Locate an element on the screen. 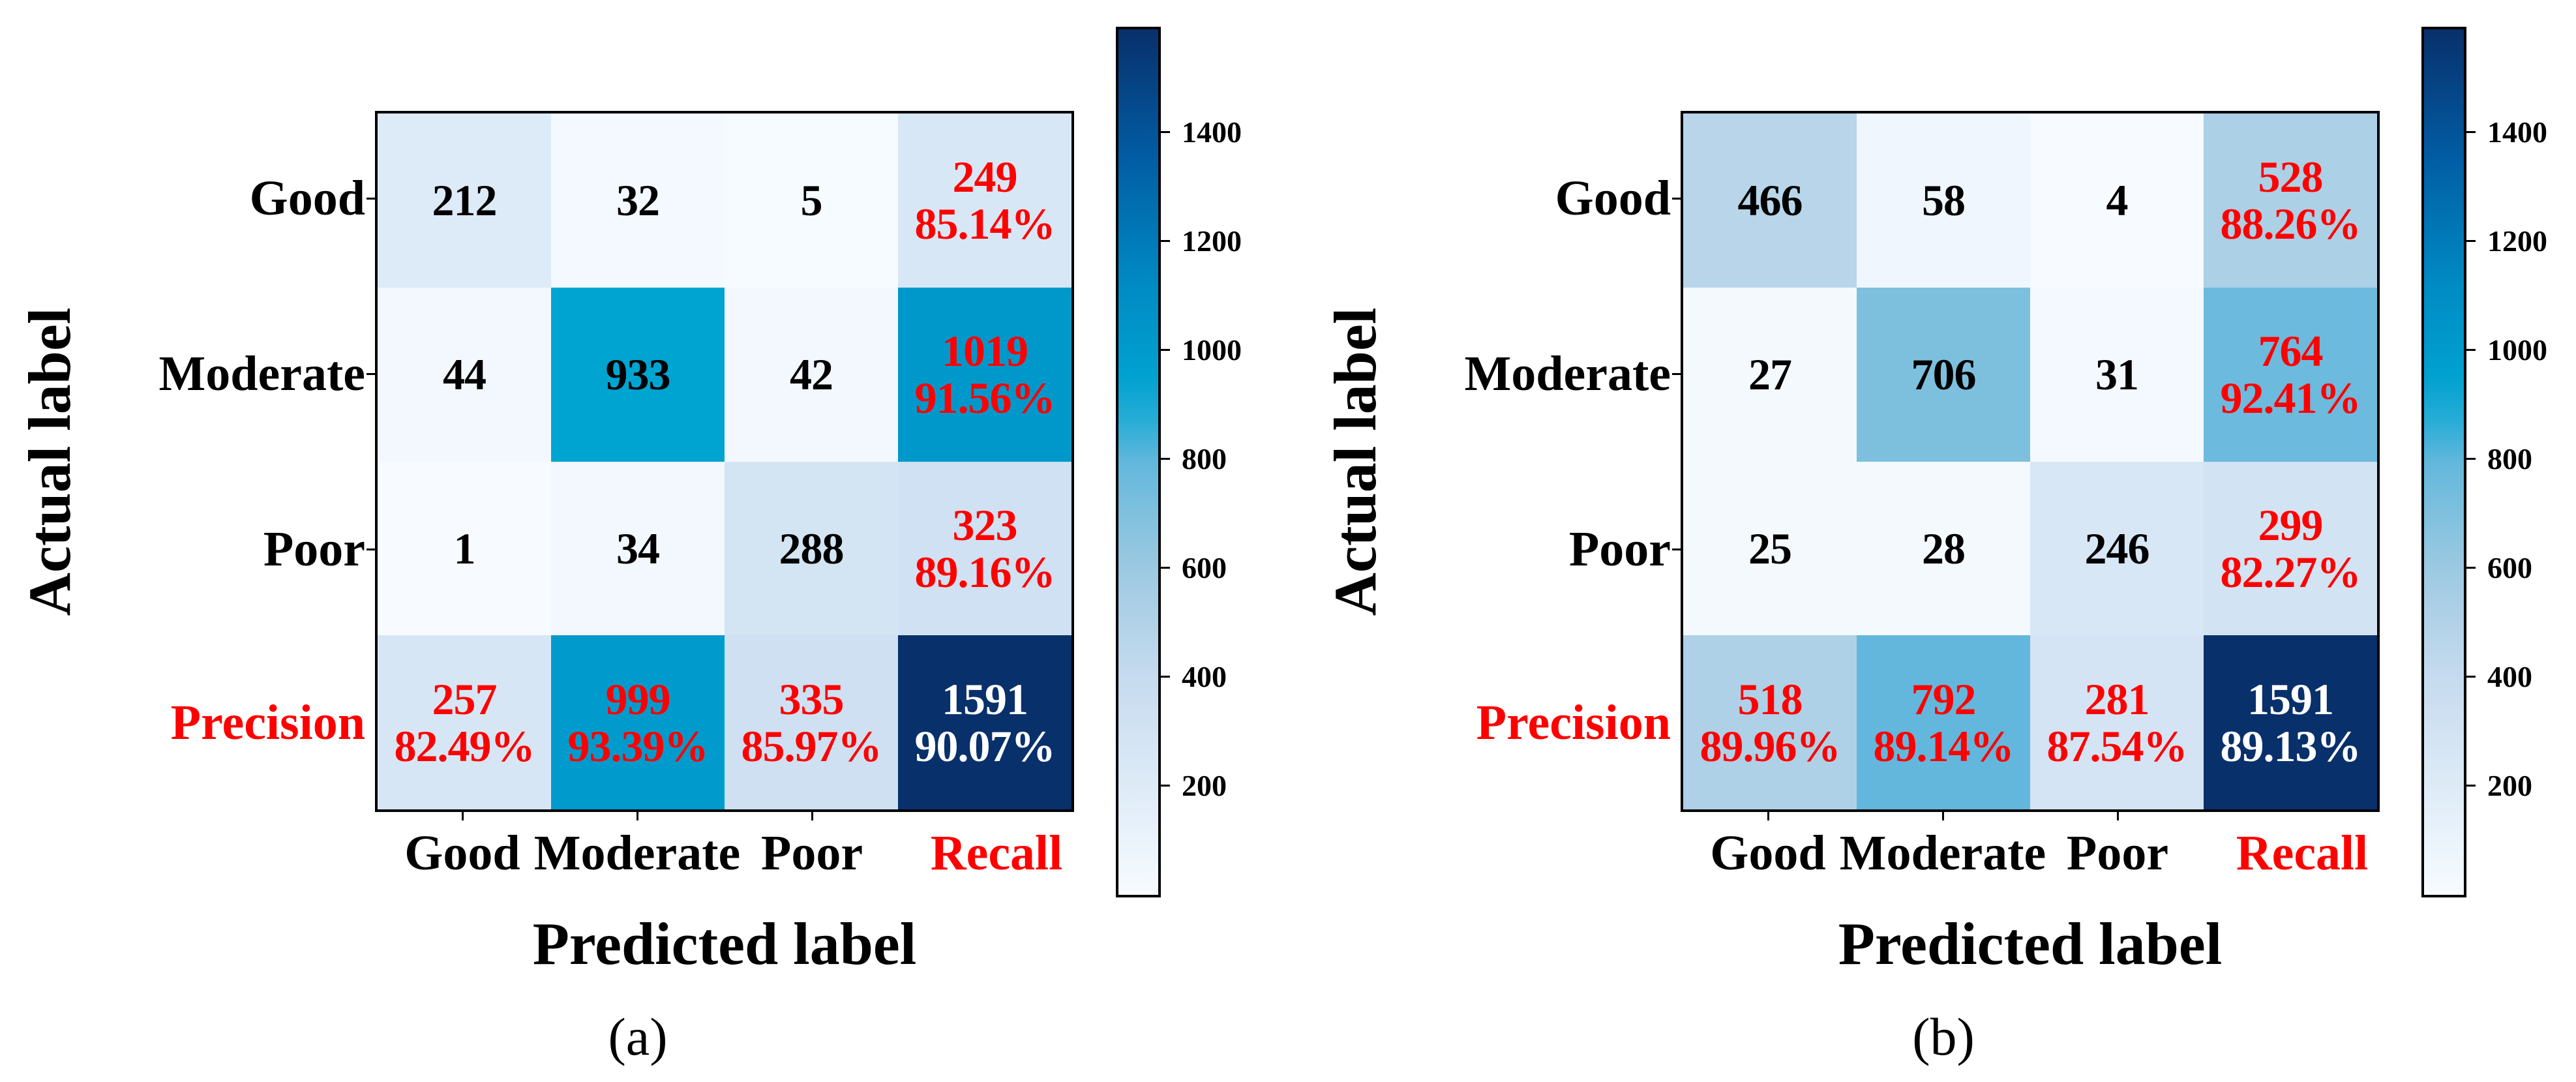 This screenshot has width=2576, height=1082. cell-value: 335 is located at coordinates (812, 699).